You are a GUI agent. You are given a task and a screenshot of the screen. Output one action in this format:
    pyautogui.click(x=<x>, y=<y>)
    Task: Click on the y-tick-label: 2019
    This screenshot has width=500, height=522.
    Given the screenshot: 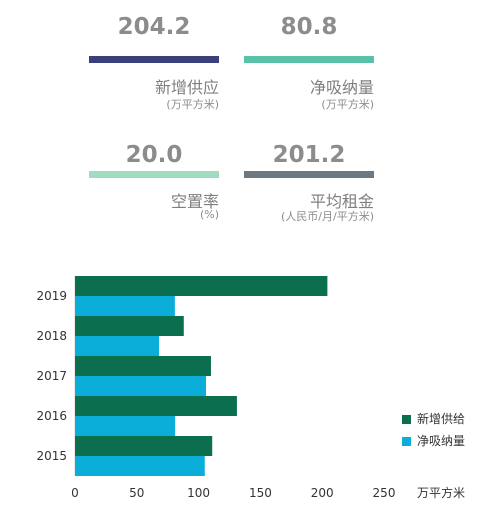 What is the action you would take?
    pyautogui.click(x=51, y=296)
    